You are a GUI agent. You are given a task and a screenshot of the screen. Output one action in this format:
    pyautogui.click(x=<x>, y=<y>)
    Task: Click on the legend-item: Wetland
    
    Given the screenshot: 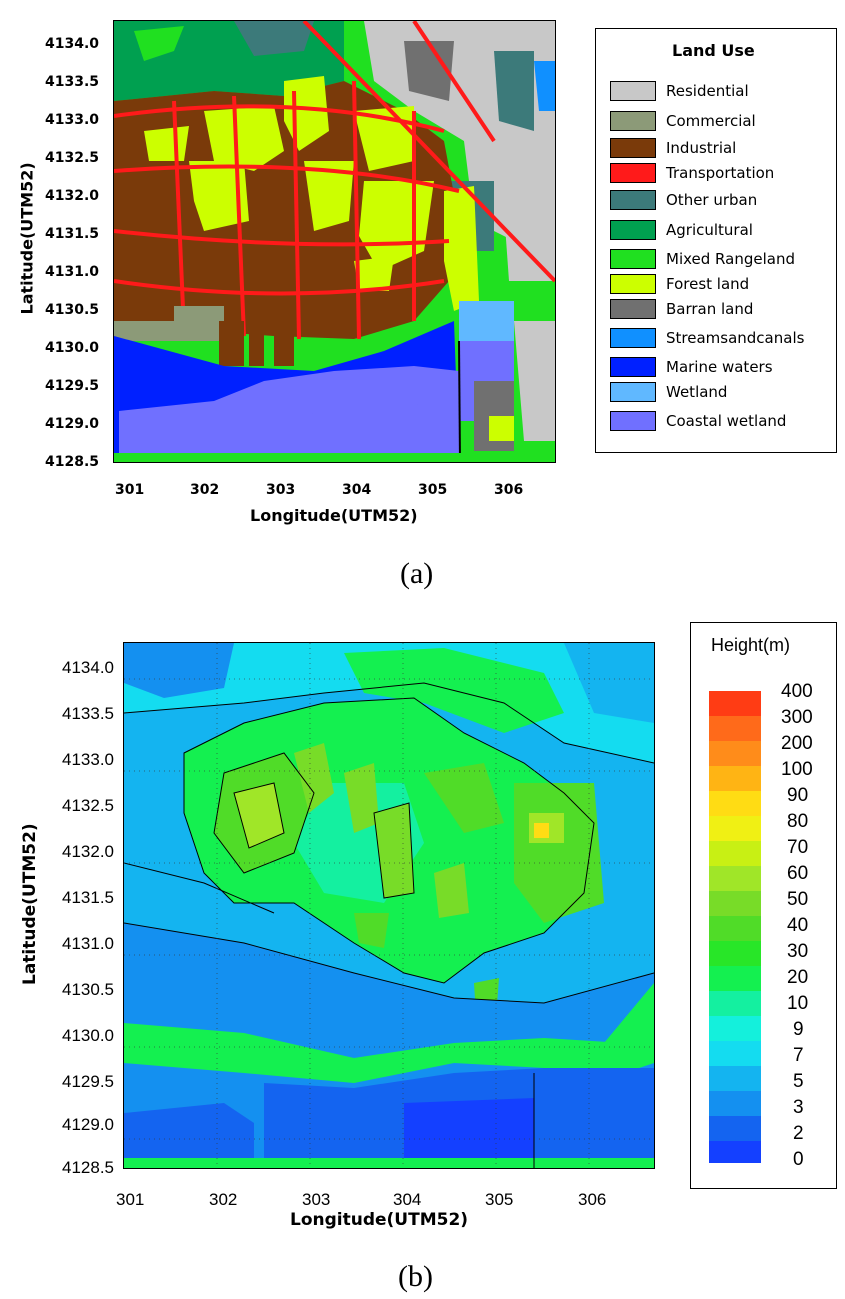 What is the action you would take?
    pyautogui.click(x=668, y=392)
    